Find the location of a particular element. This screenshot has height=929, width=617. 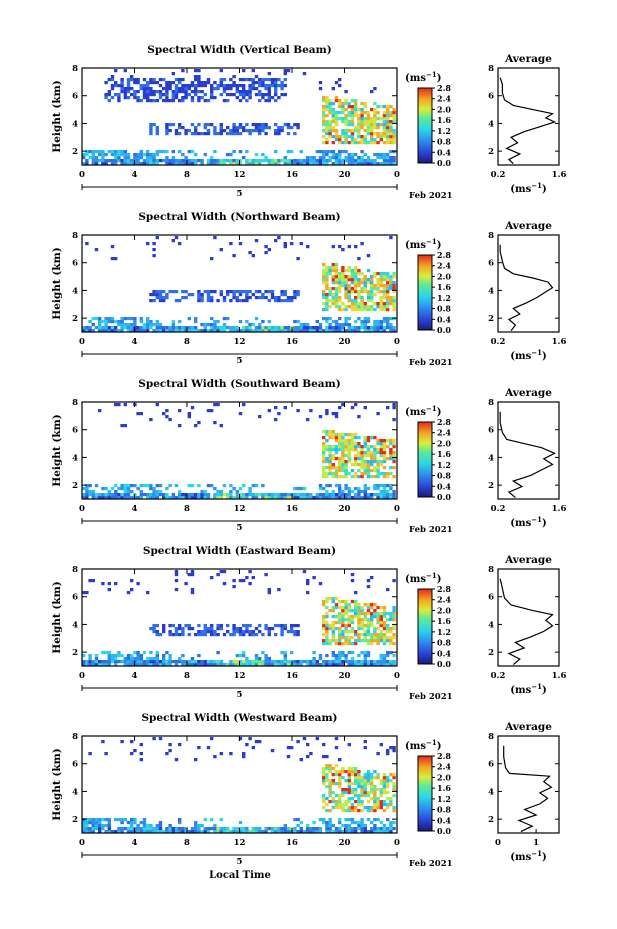

colorbar-tick-label: 2.8 is located at coordinates (444, 255).